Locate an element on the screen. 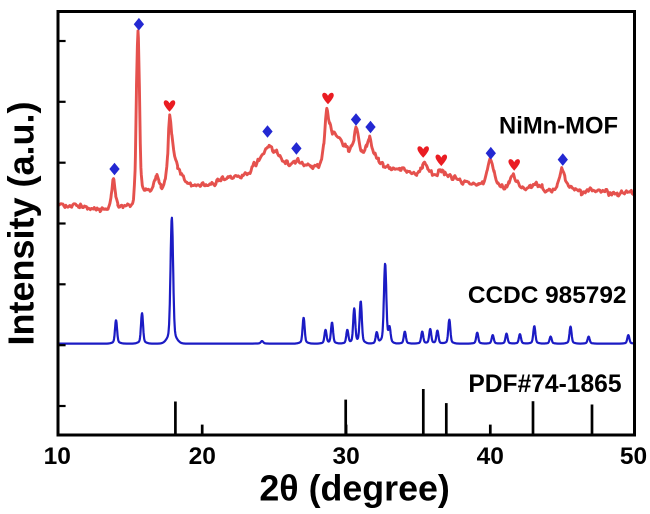  svg-text: PDF#74-1865 is located at coordinates (544, 384).